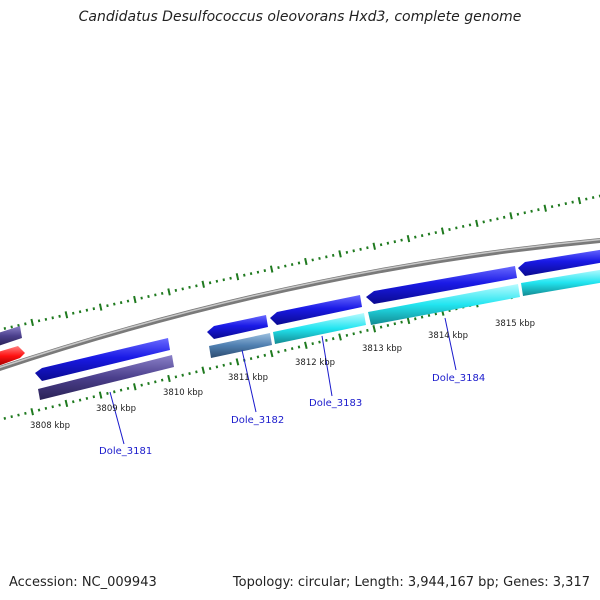 The height and width of the screenshot is (600, 600). Describe the element at coordinates (257, 420) in the screenshot. I see `gene-label: Dole_3182` at that location.